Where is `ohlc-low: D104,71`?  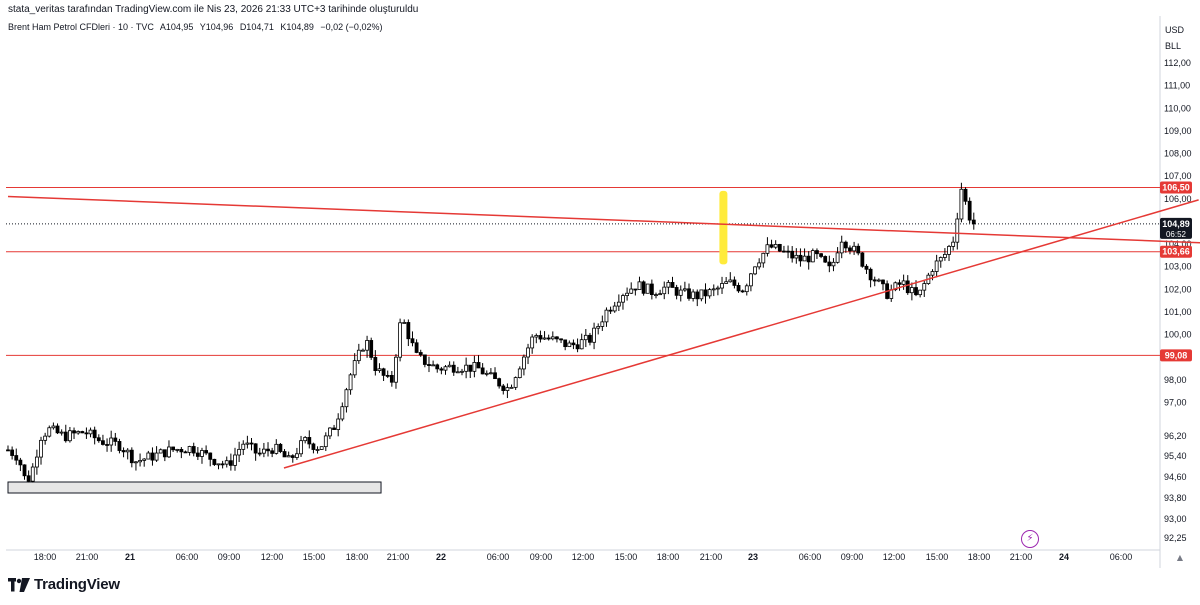 ohlc-low: D104,71 is located at coordinates (256, 27).